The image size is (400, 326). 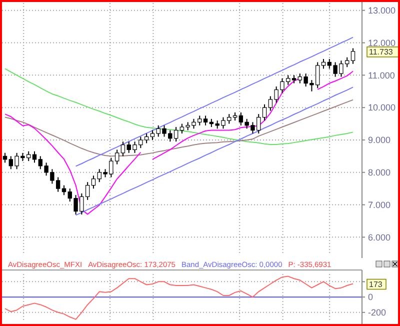 What do you see at coordinates (382, 107) in the screenshot?
I see `y-tick-label: 10.000` at bounding box center [382, 107].